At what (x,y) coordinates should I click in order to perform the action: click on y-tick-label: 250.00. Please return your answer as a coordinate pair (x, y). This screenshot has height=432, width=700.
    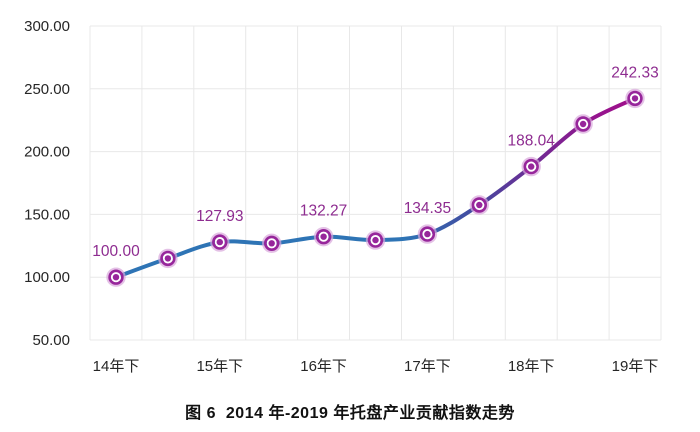
    Looking at the image, I should click on (47, 89).